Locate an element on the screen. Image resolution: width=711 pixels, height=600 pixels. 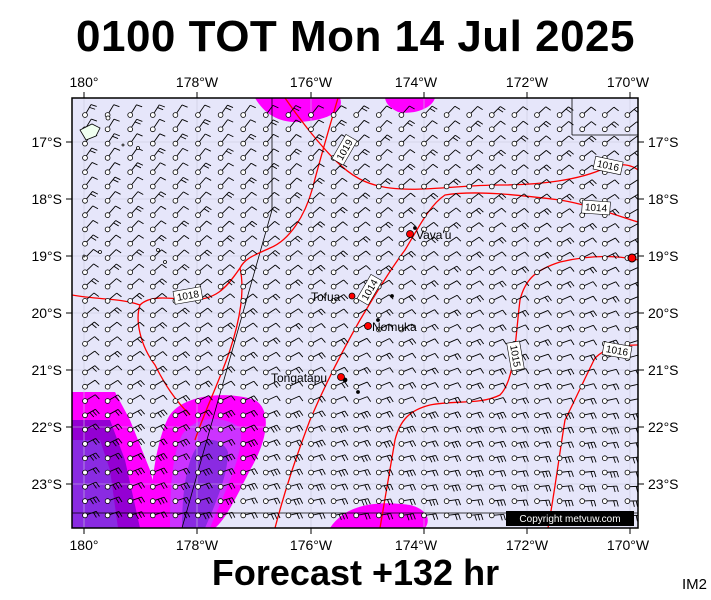
copyright-text: Copyright metvuw.com is located at coordinates (569, 519).